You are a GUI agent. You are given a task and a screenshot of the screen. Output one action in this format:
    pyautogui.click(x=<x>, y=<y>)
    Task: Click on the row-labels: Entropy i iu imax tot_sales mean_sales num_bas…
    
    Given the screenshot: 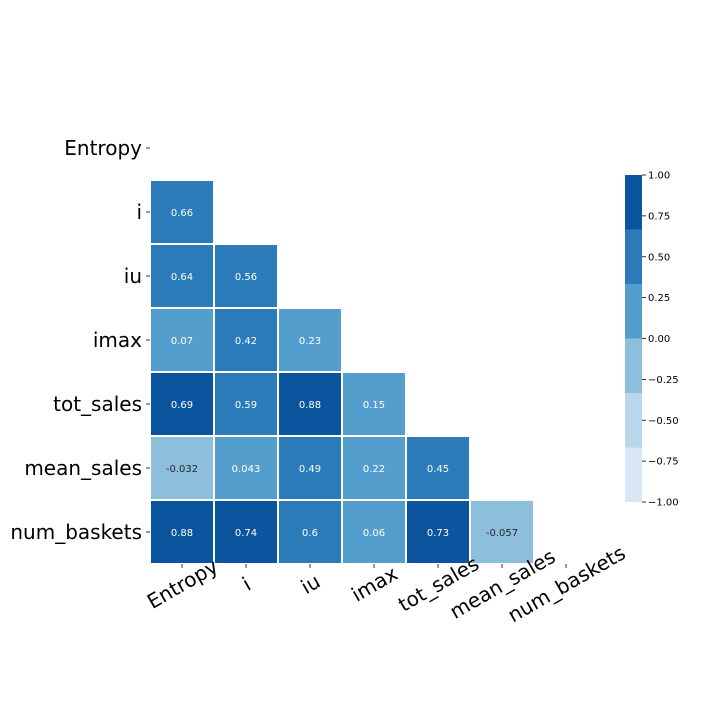 What is the action you would take?
    pyautogui.click(x=80, y=340)
    